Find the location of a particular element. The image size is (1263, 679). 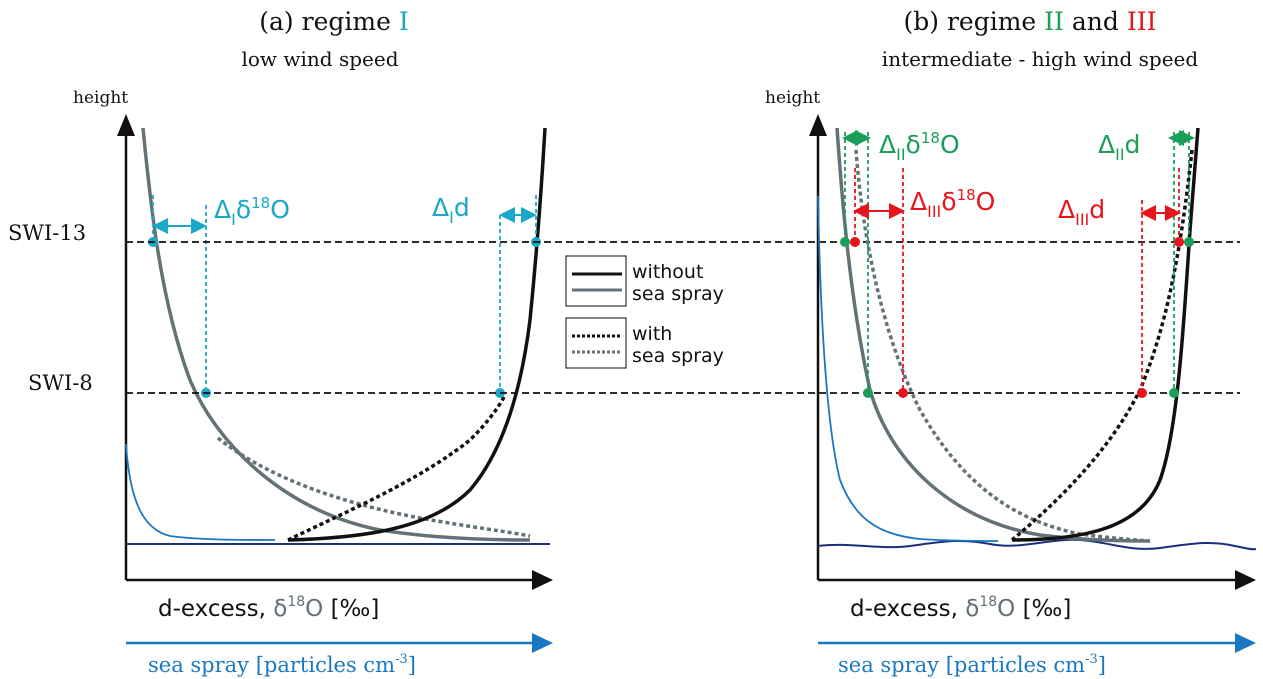

panel-a-spray-arrow is located at coordinates (542, 643).